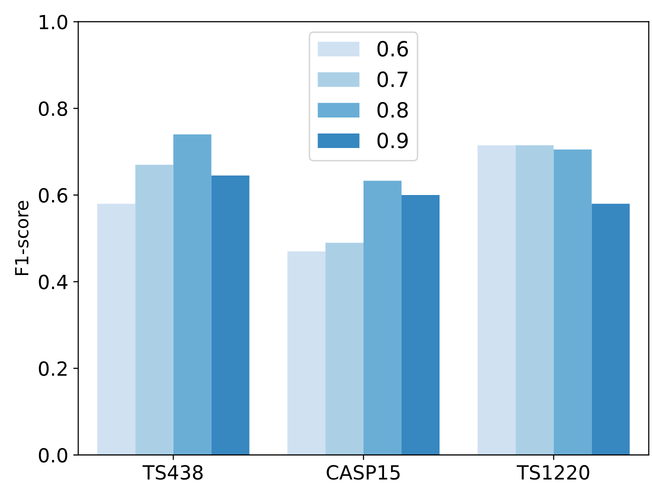 This screenshot has height=483, width=652. I want to click on y-tick-label: 0.0, so click(53, 455).